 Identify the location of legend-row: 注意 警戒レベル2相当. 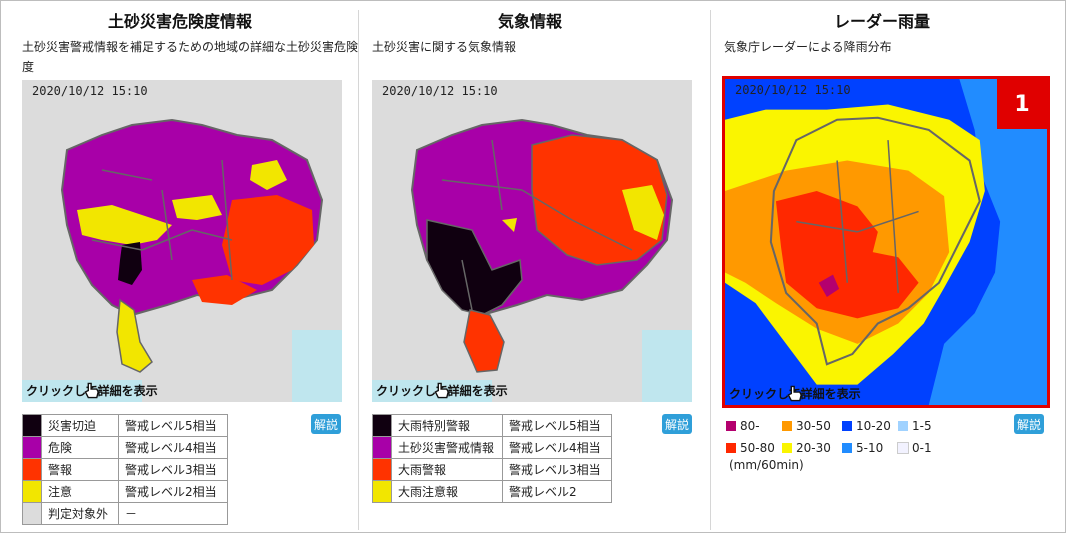
(125, 491).